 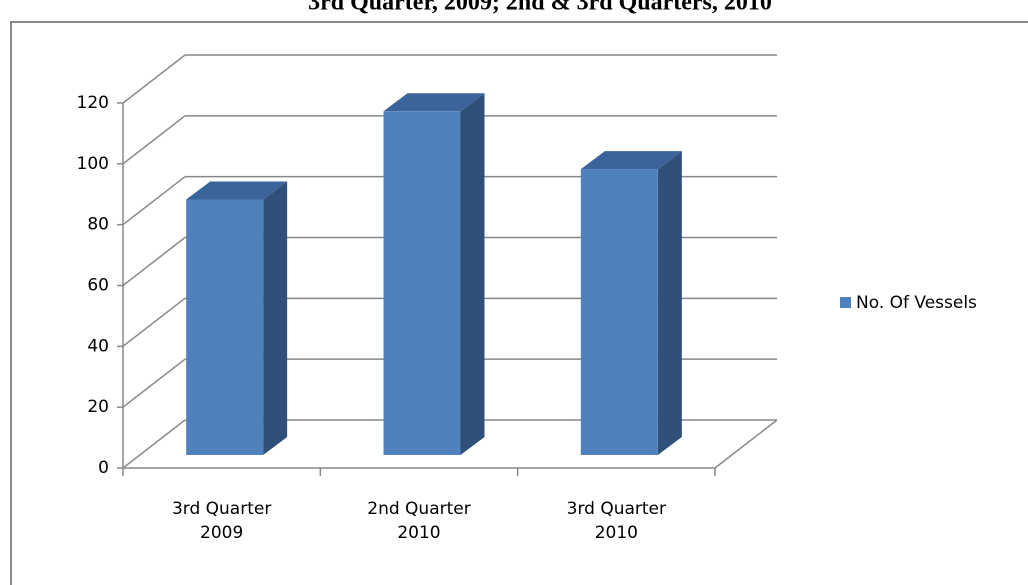 What do you see at coordinates (419, 521) in the screenshot?
I see `x-tick-label: 2nd Quarter 2010` at bounding box center [419, 521].